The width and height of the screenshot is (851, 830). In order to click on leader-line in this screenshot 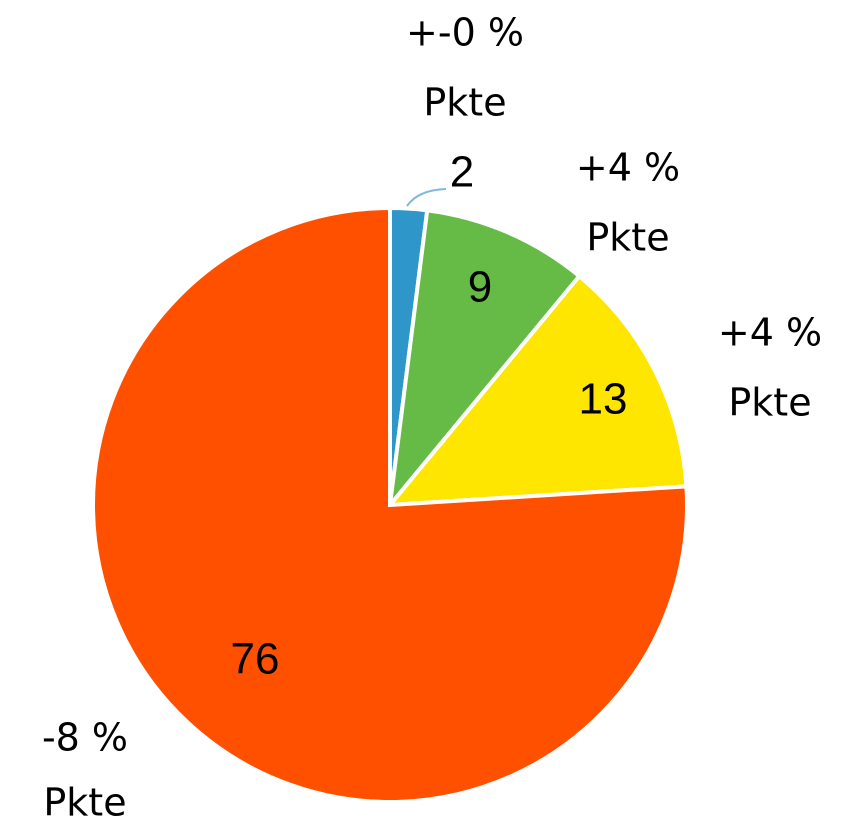, I will do `click(426, 197)`.